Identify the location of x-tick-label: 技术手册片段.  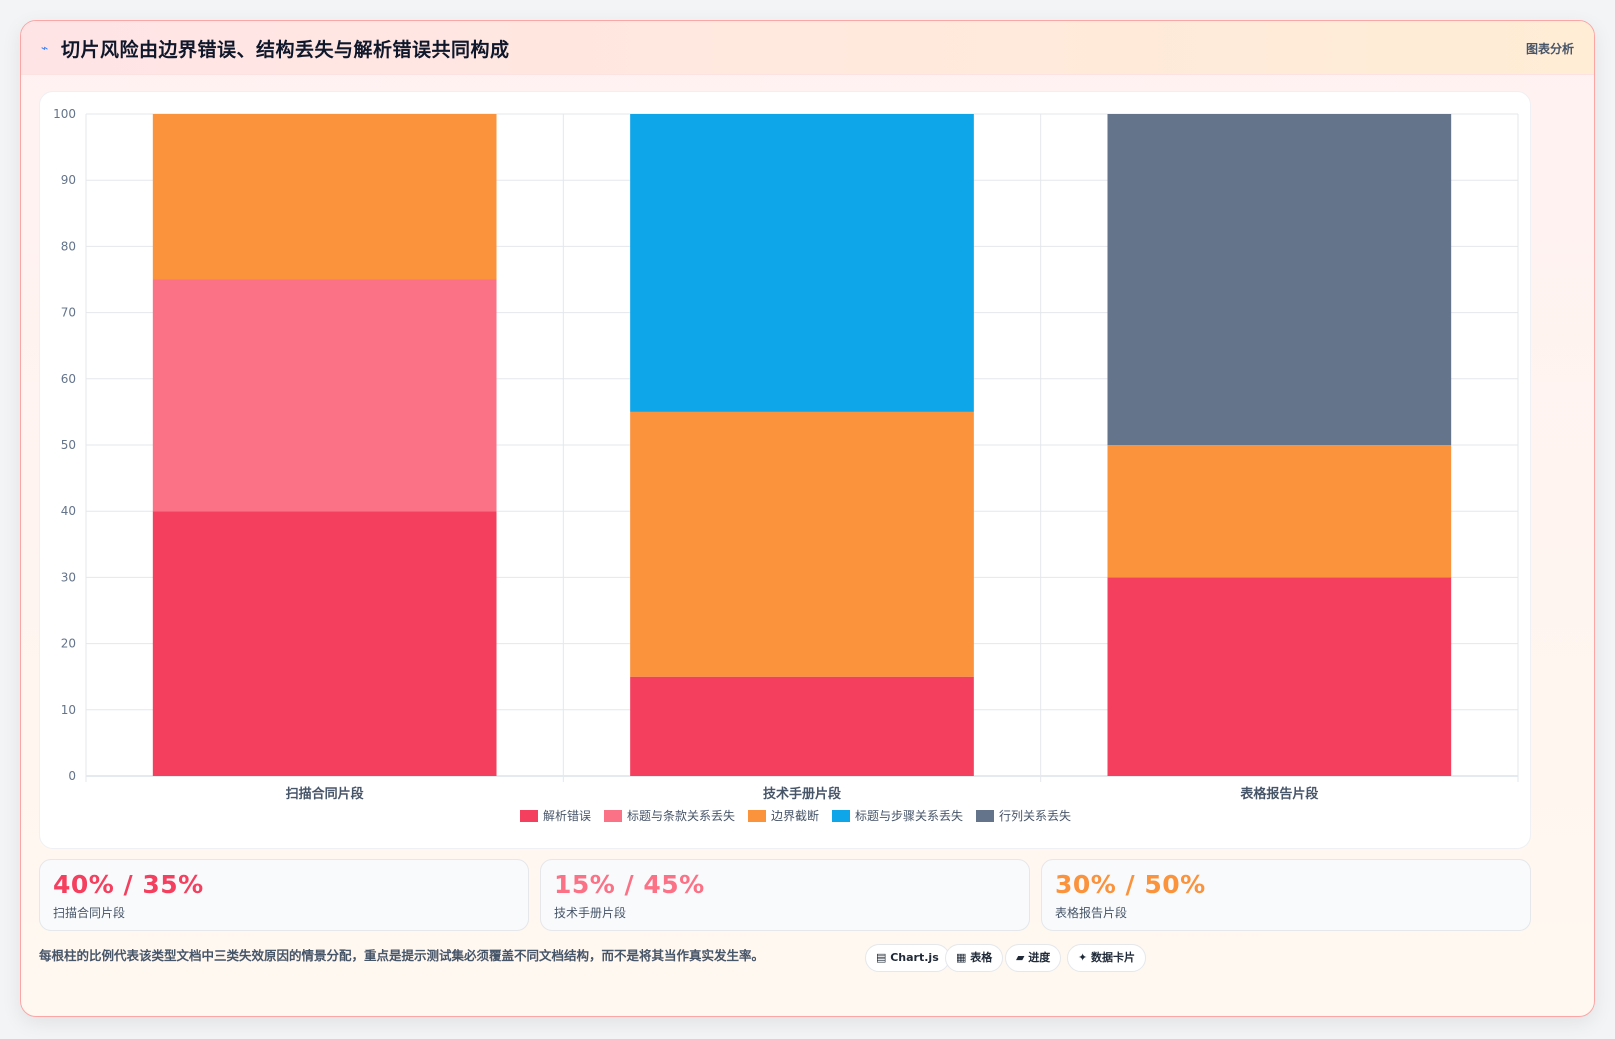
(802, 794).